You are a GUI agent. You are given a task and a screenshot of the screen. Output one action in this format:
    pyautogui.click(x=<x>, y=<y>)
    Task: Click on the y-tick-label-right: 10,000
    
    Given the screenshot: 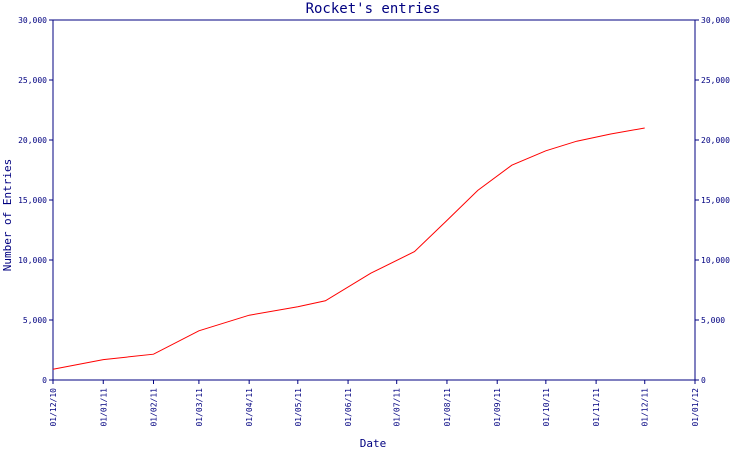 What is the action you would take?
    pyautogui.click(x=715, y=260)
    